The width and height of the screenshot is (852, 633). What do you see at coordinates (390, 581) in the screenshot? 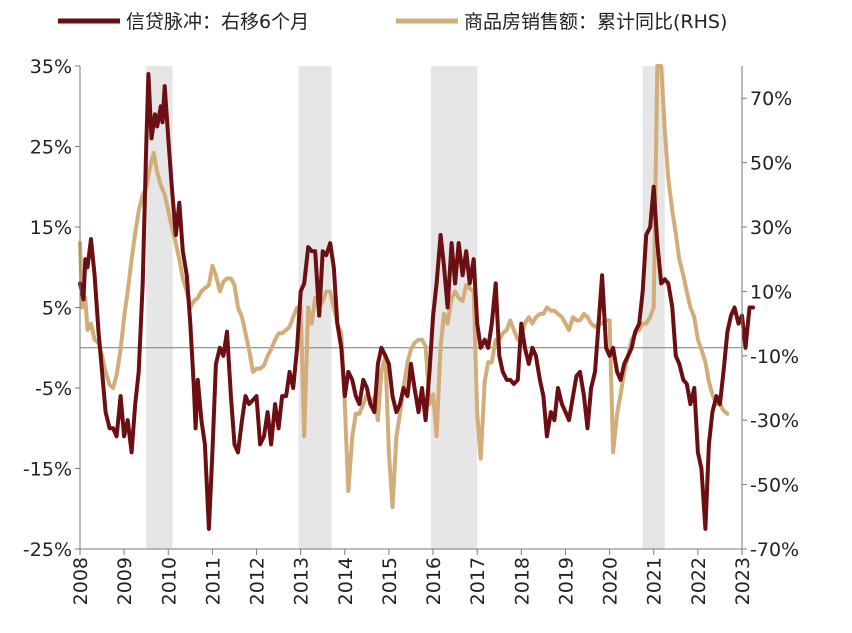
I see `x-tick-label: 2015` at bounding box center [390, 581].